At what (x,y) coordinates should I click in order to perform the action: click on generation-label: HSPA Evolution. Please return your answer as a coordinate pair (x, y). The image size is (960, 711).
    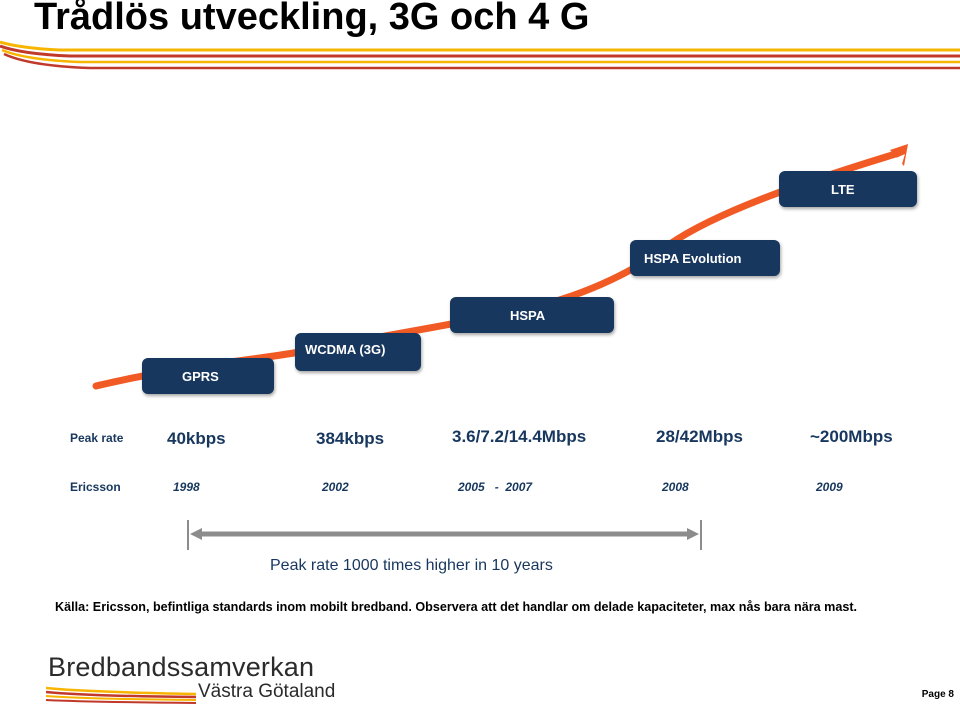
    Looking at the image, I should click on (693, 258).